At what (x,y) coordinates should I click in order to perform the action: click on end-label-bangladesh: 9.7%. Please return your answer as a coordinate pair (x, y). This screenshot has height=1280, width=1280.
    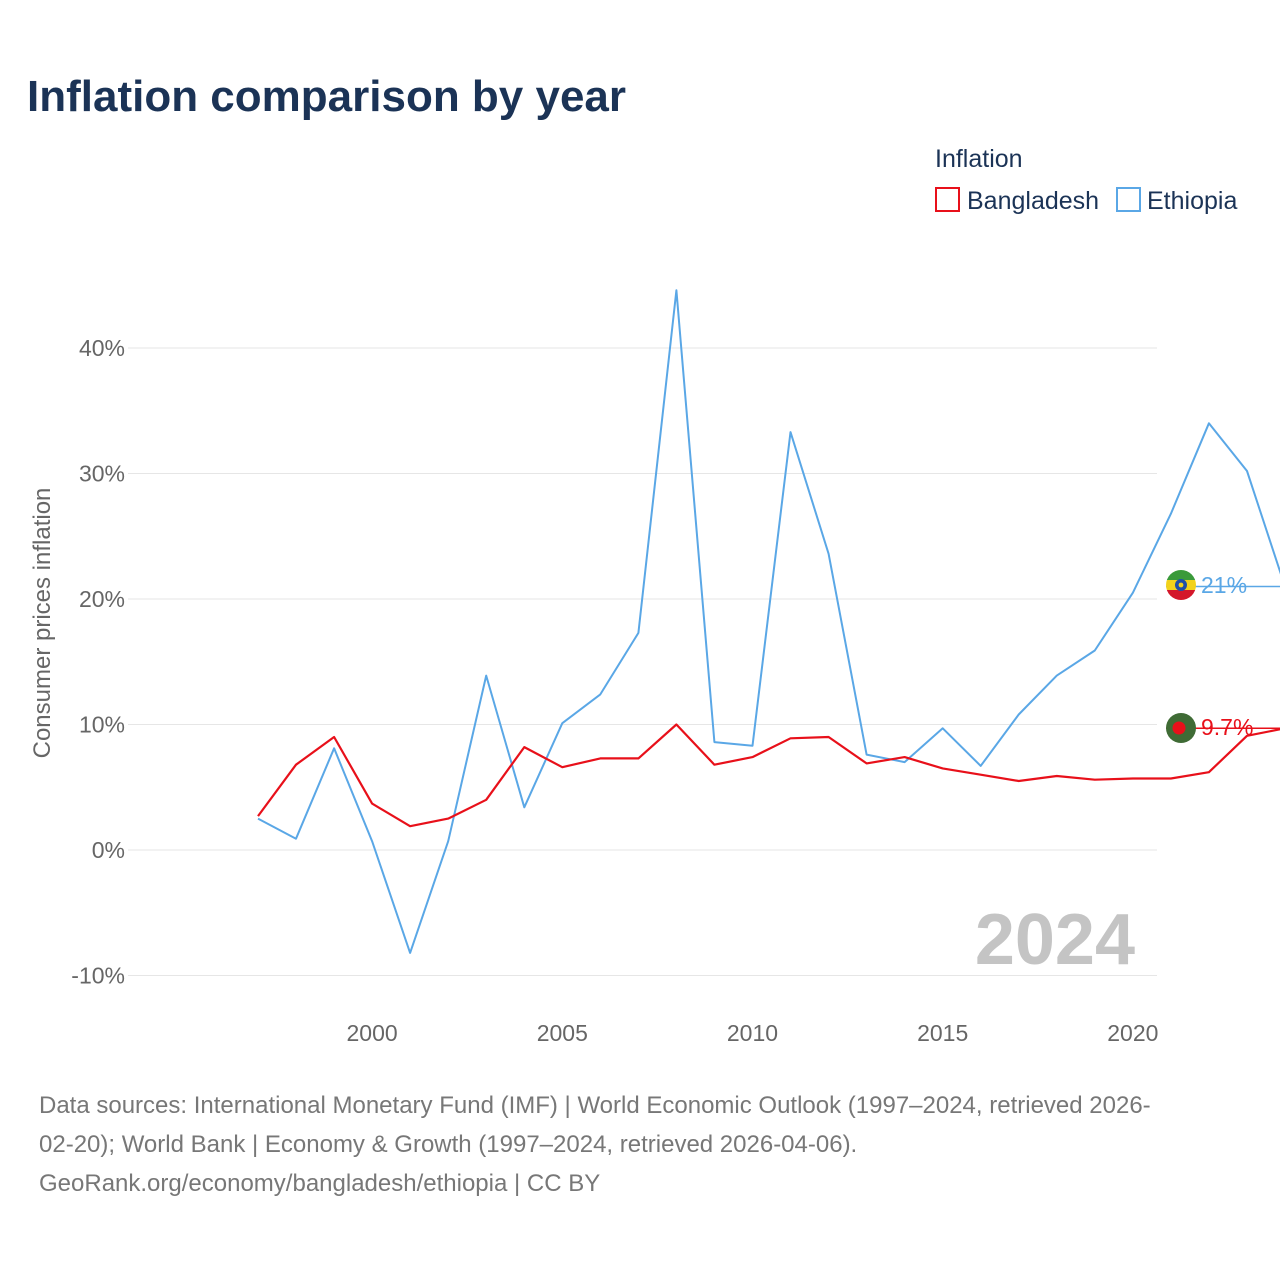
    Looking at the image, I should click on (1227, 727).